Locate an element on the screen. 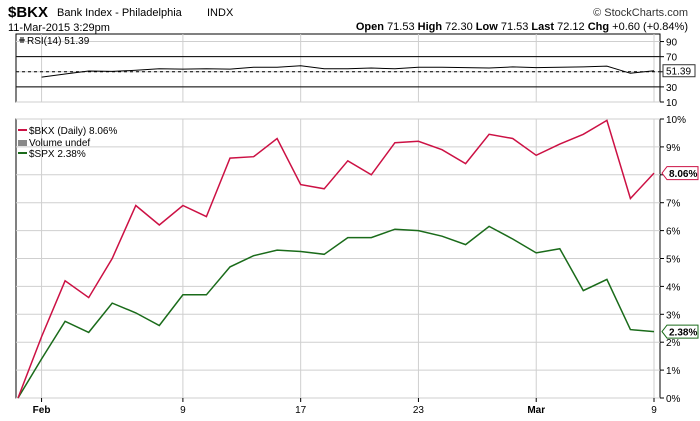 The height and width of the screenshot is (421, 700). performance-tick-label: 5% is located at coordinates (673, 260).